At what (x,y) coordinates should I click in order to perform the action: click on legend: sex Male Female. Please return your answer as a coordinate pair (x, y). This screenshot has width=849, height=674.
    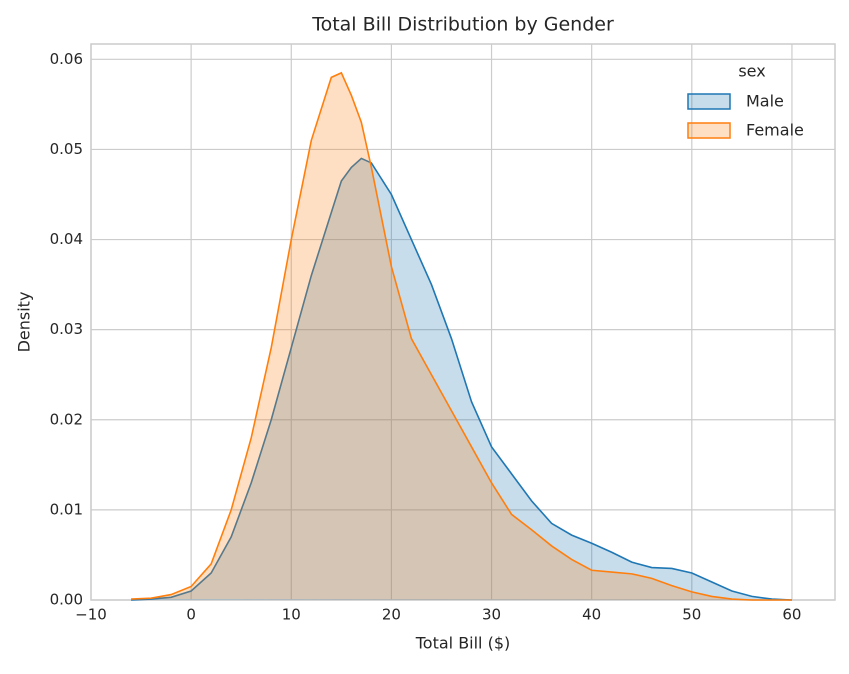
    Looking at the image, I should click on (745, 101).